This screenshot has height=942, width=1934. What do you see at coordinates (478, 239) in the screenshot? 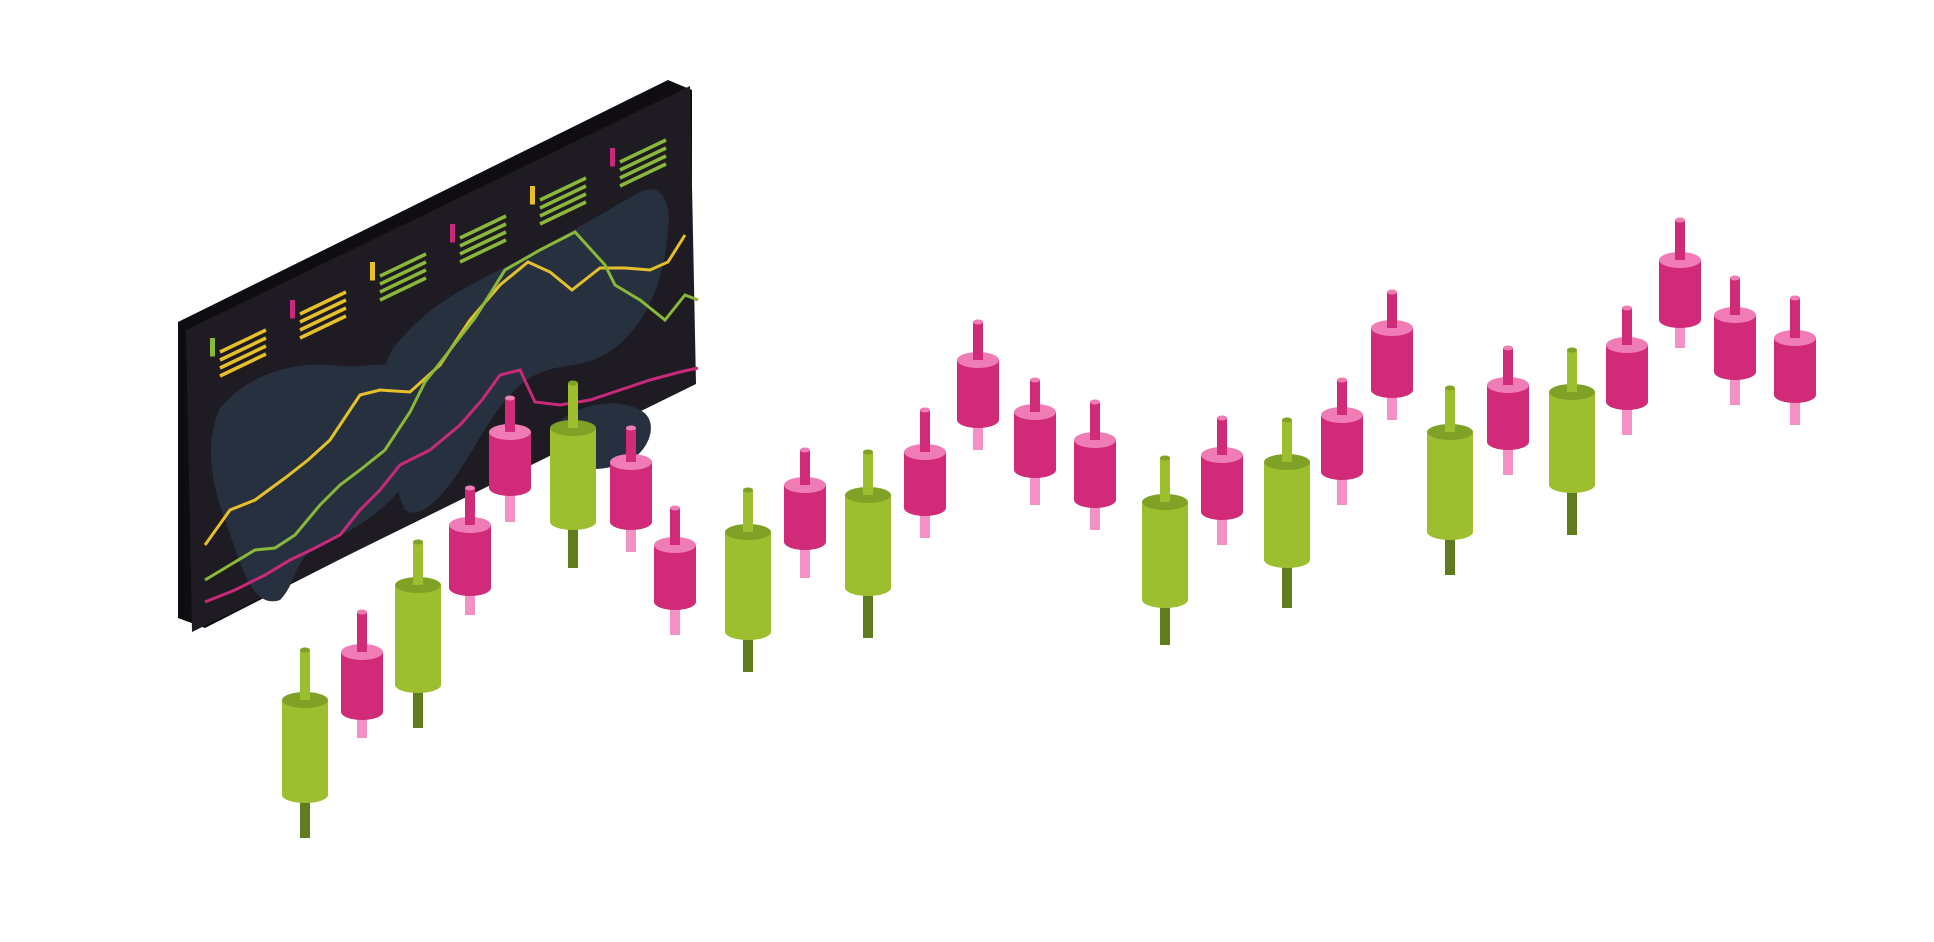
I see `legend-group` at bounding box center [478, 239].